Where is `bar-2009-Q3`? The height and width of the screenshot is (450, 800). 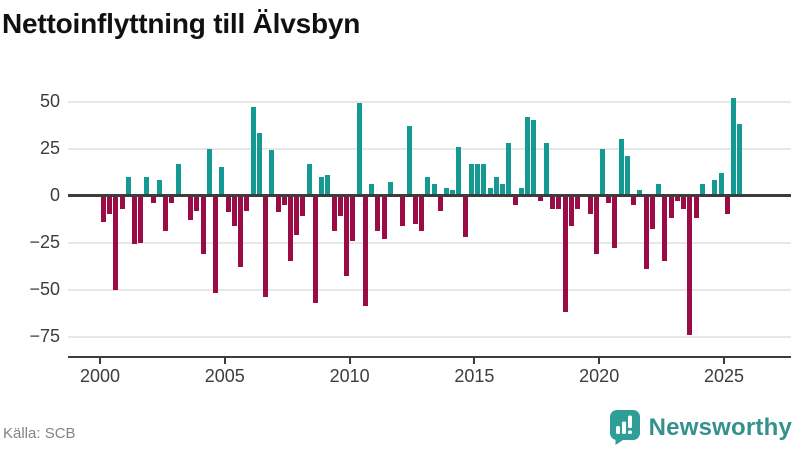
bar-2009-Q3 is located at coordinates (340, 206).